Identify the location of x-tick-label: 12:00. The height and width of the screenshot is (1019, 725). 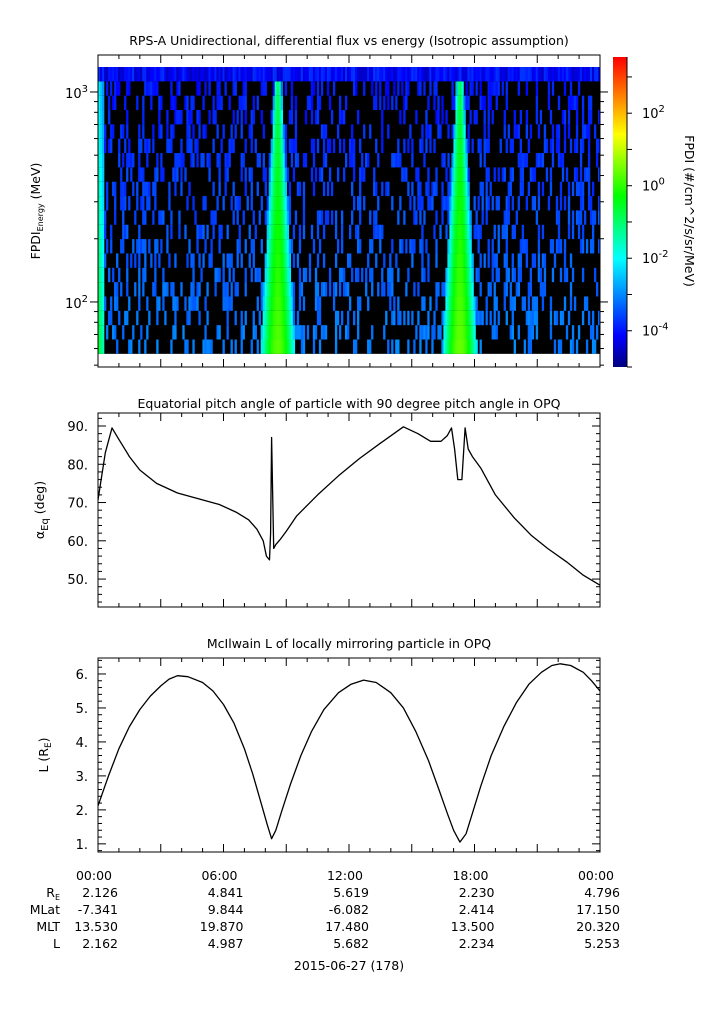
(345, 875).